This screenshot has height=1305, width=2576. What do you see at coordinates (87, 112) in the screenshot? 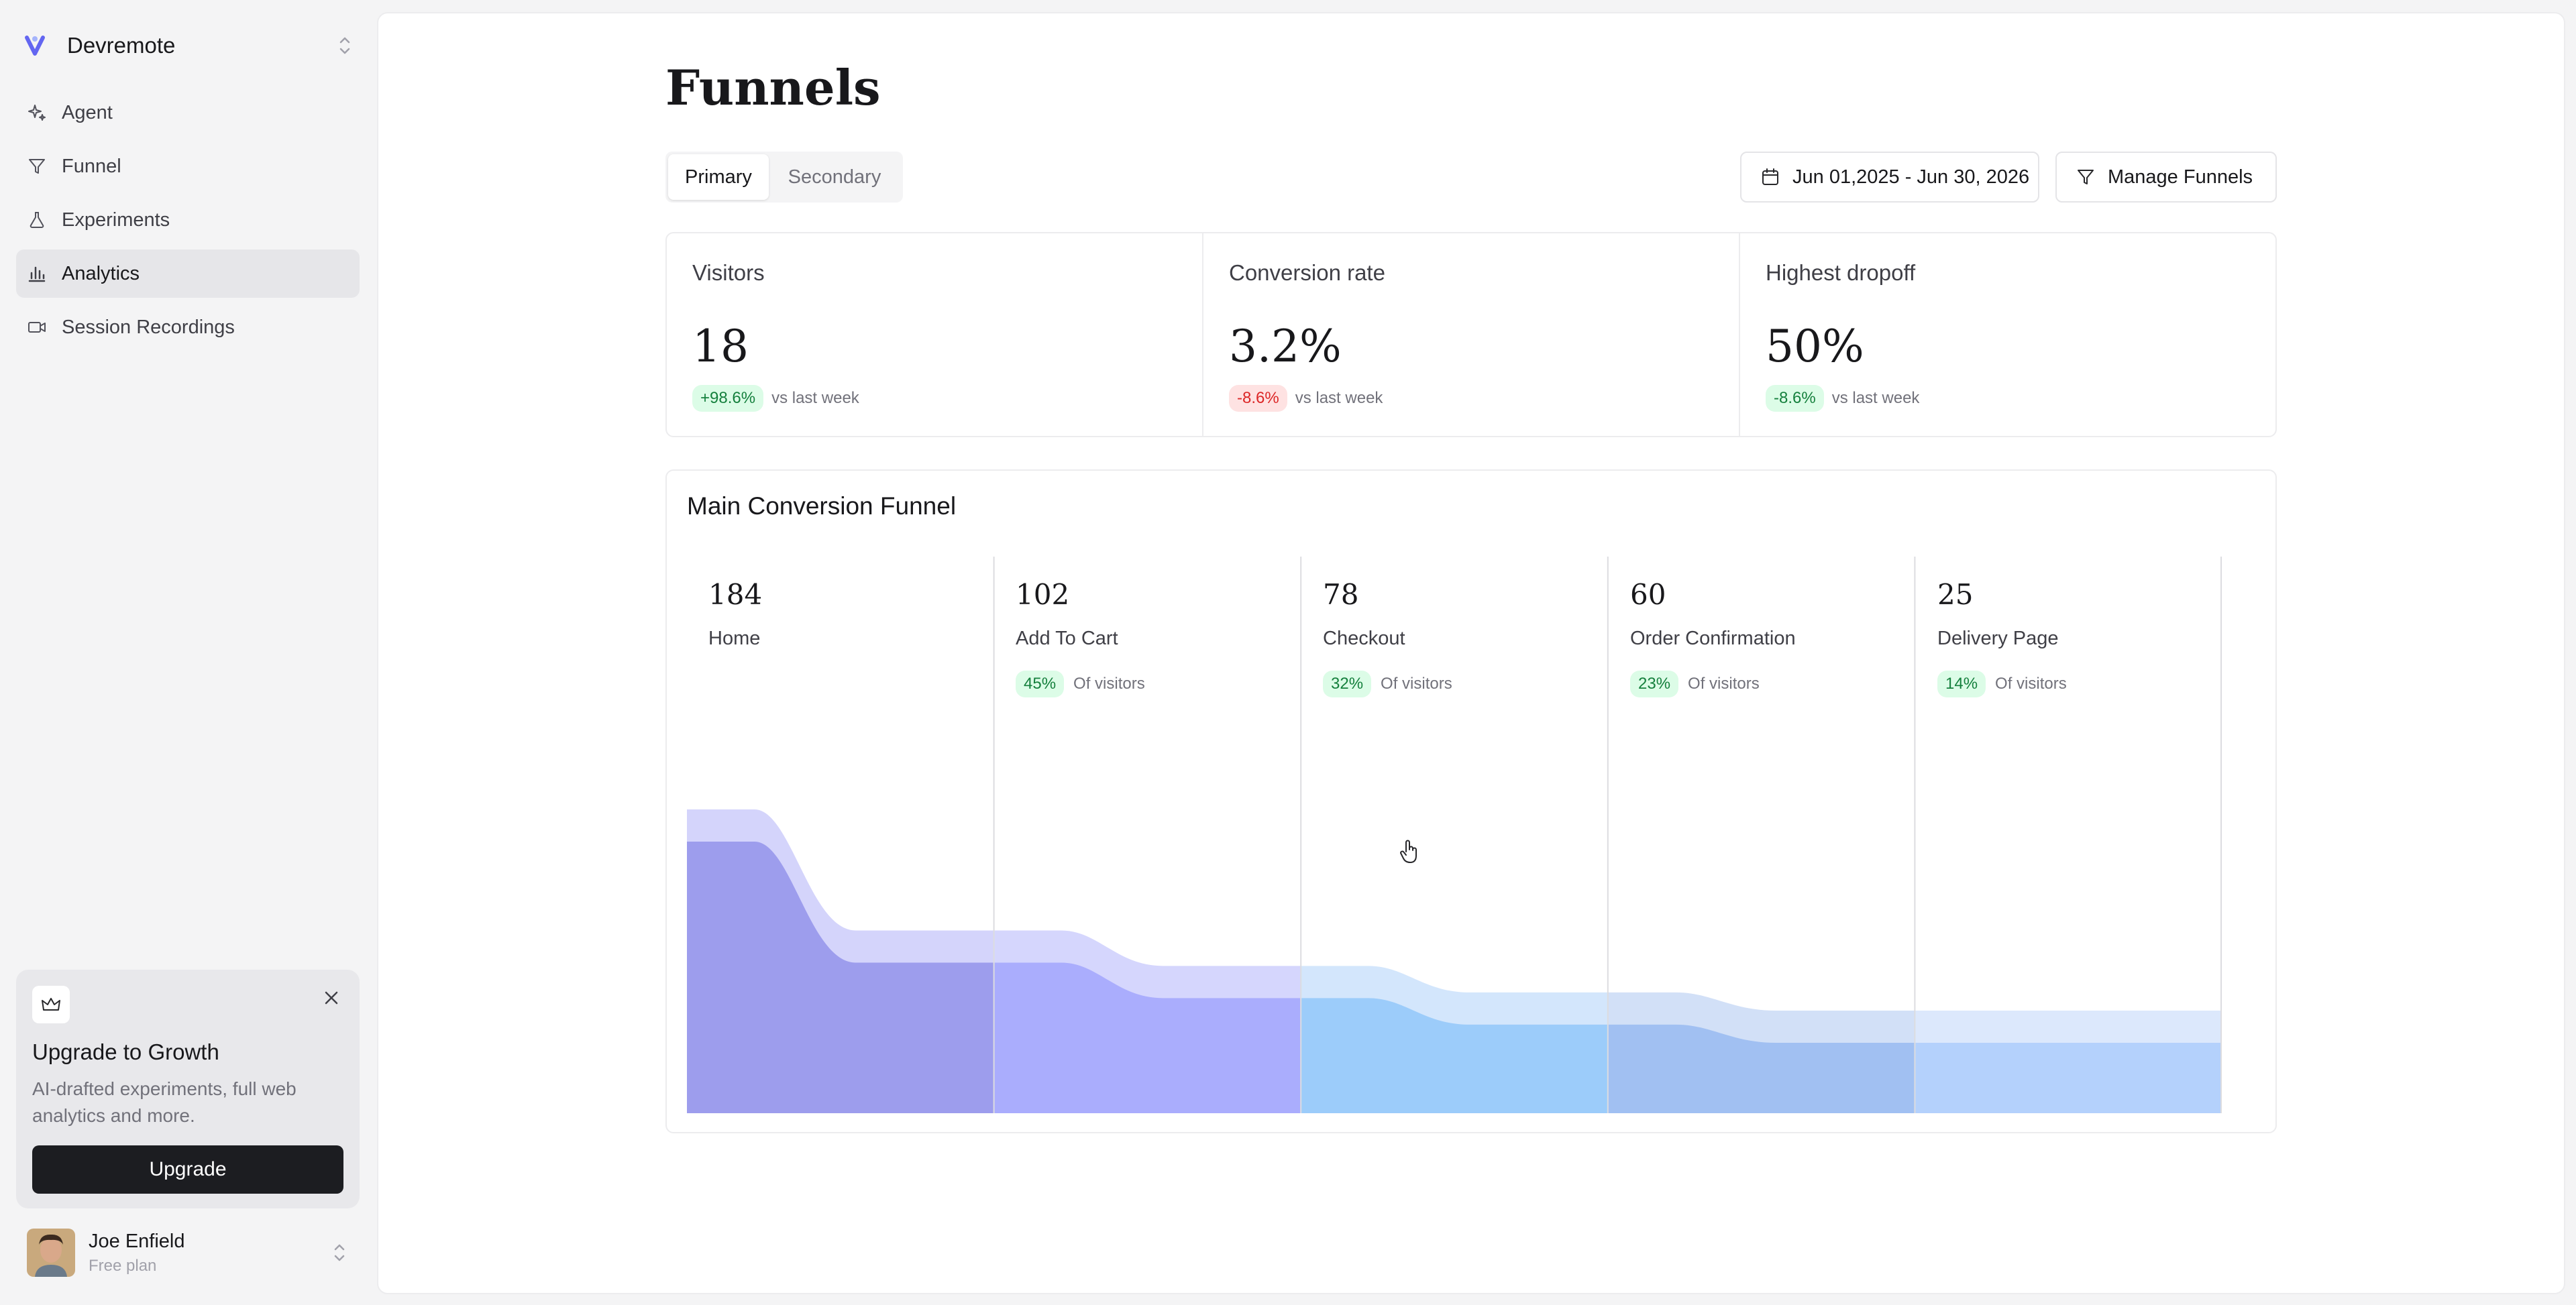
I see `sidebar-item-label: Agent` at bounding box center [87, 112].